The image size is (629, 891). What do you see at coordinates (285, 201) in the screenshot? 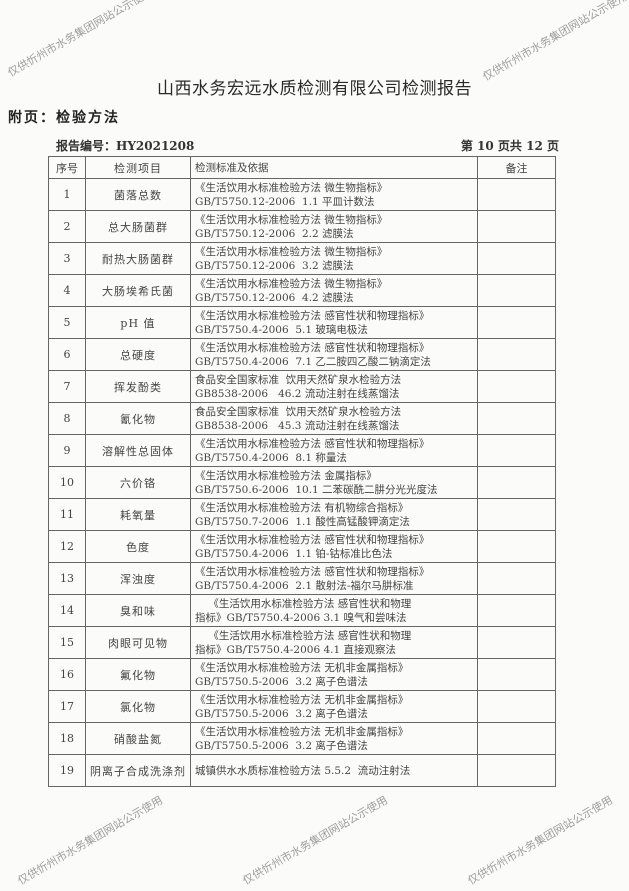
I see `standard-line-2: GB/T5750.12-2006 1.1 平皿计数法` at bounding box center [285, 201].